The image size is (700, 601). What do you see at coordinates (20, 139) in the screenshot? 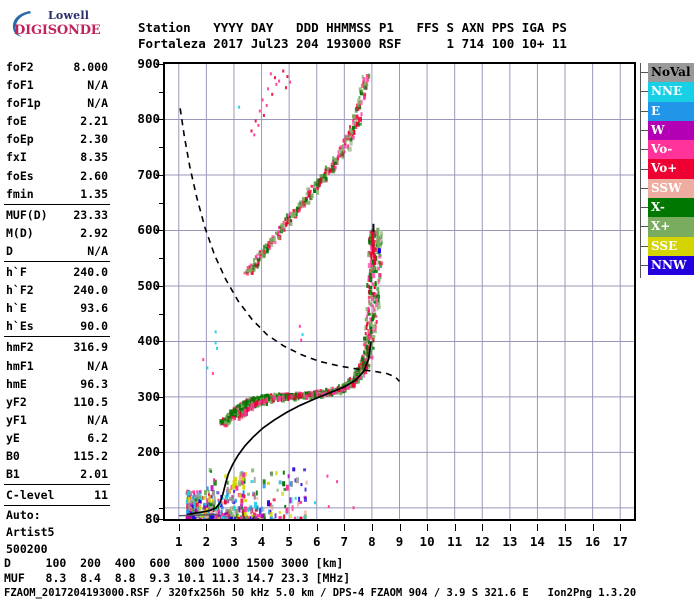
I see `param-key: foEp` at bounding box center [20, 139].